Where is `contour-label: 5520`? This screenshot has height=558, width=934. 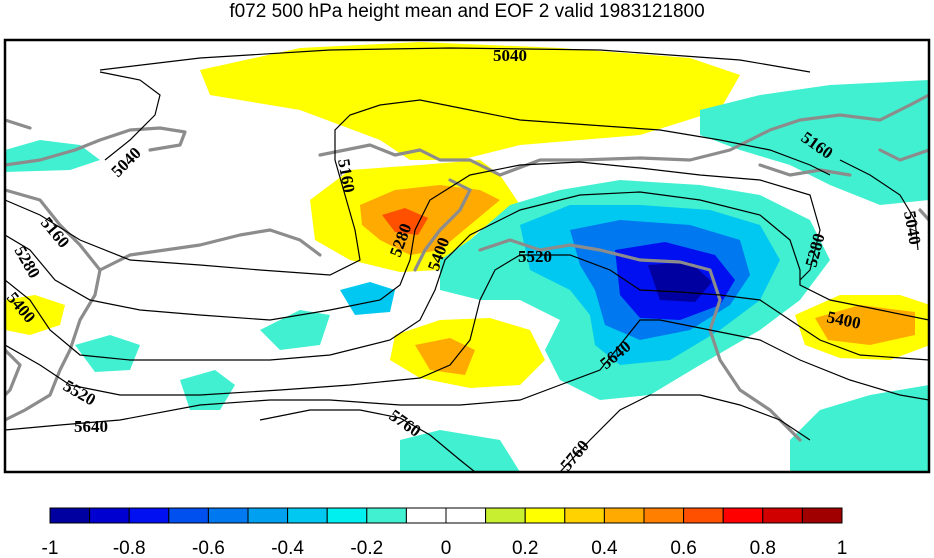 contour-label: 5520 is located at coordinates (535, 256).